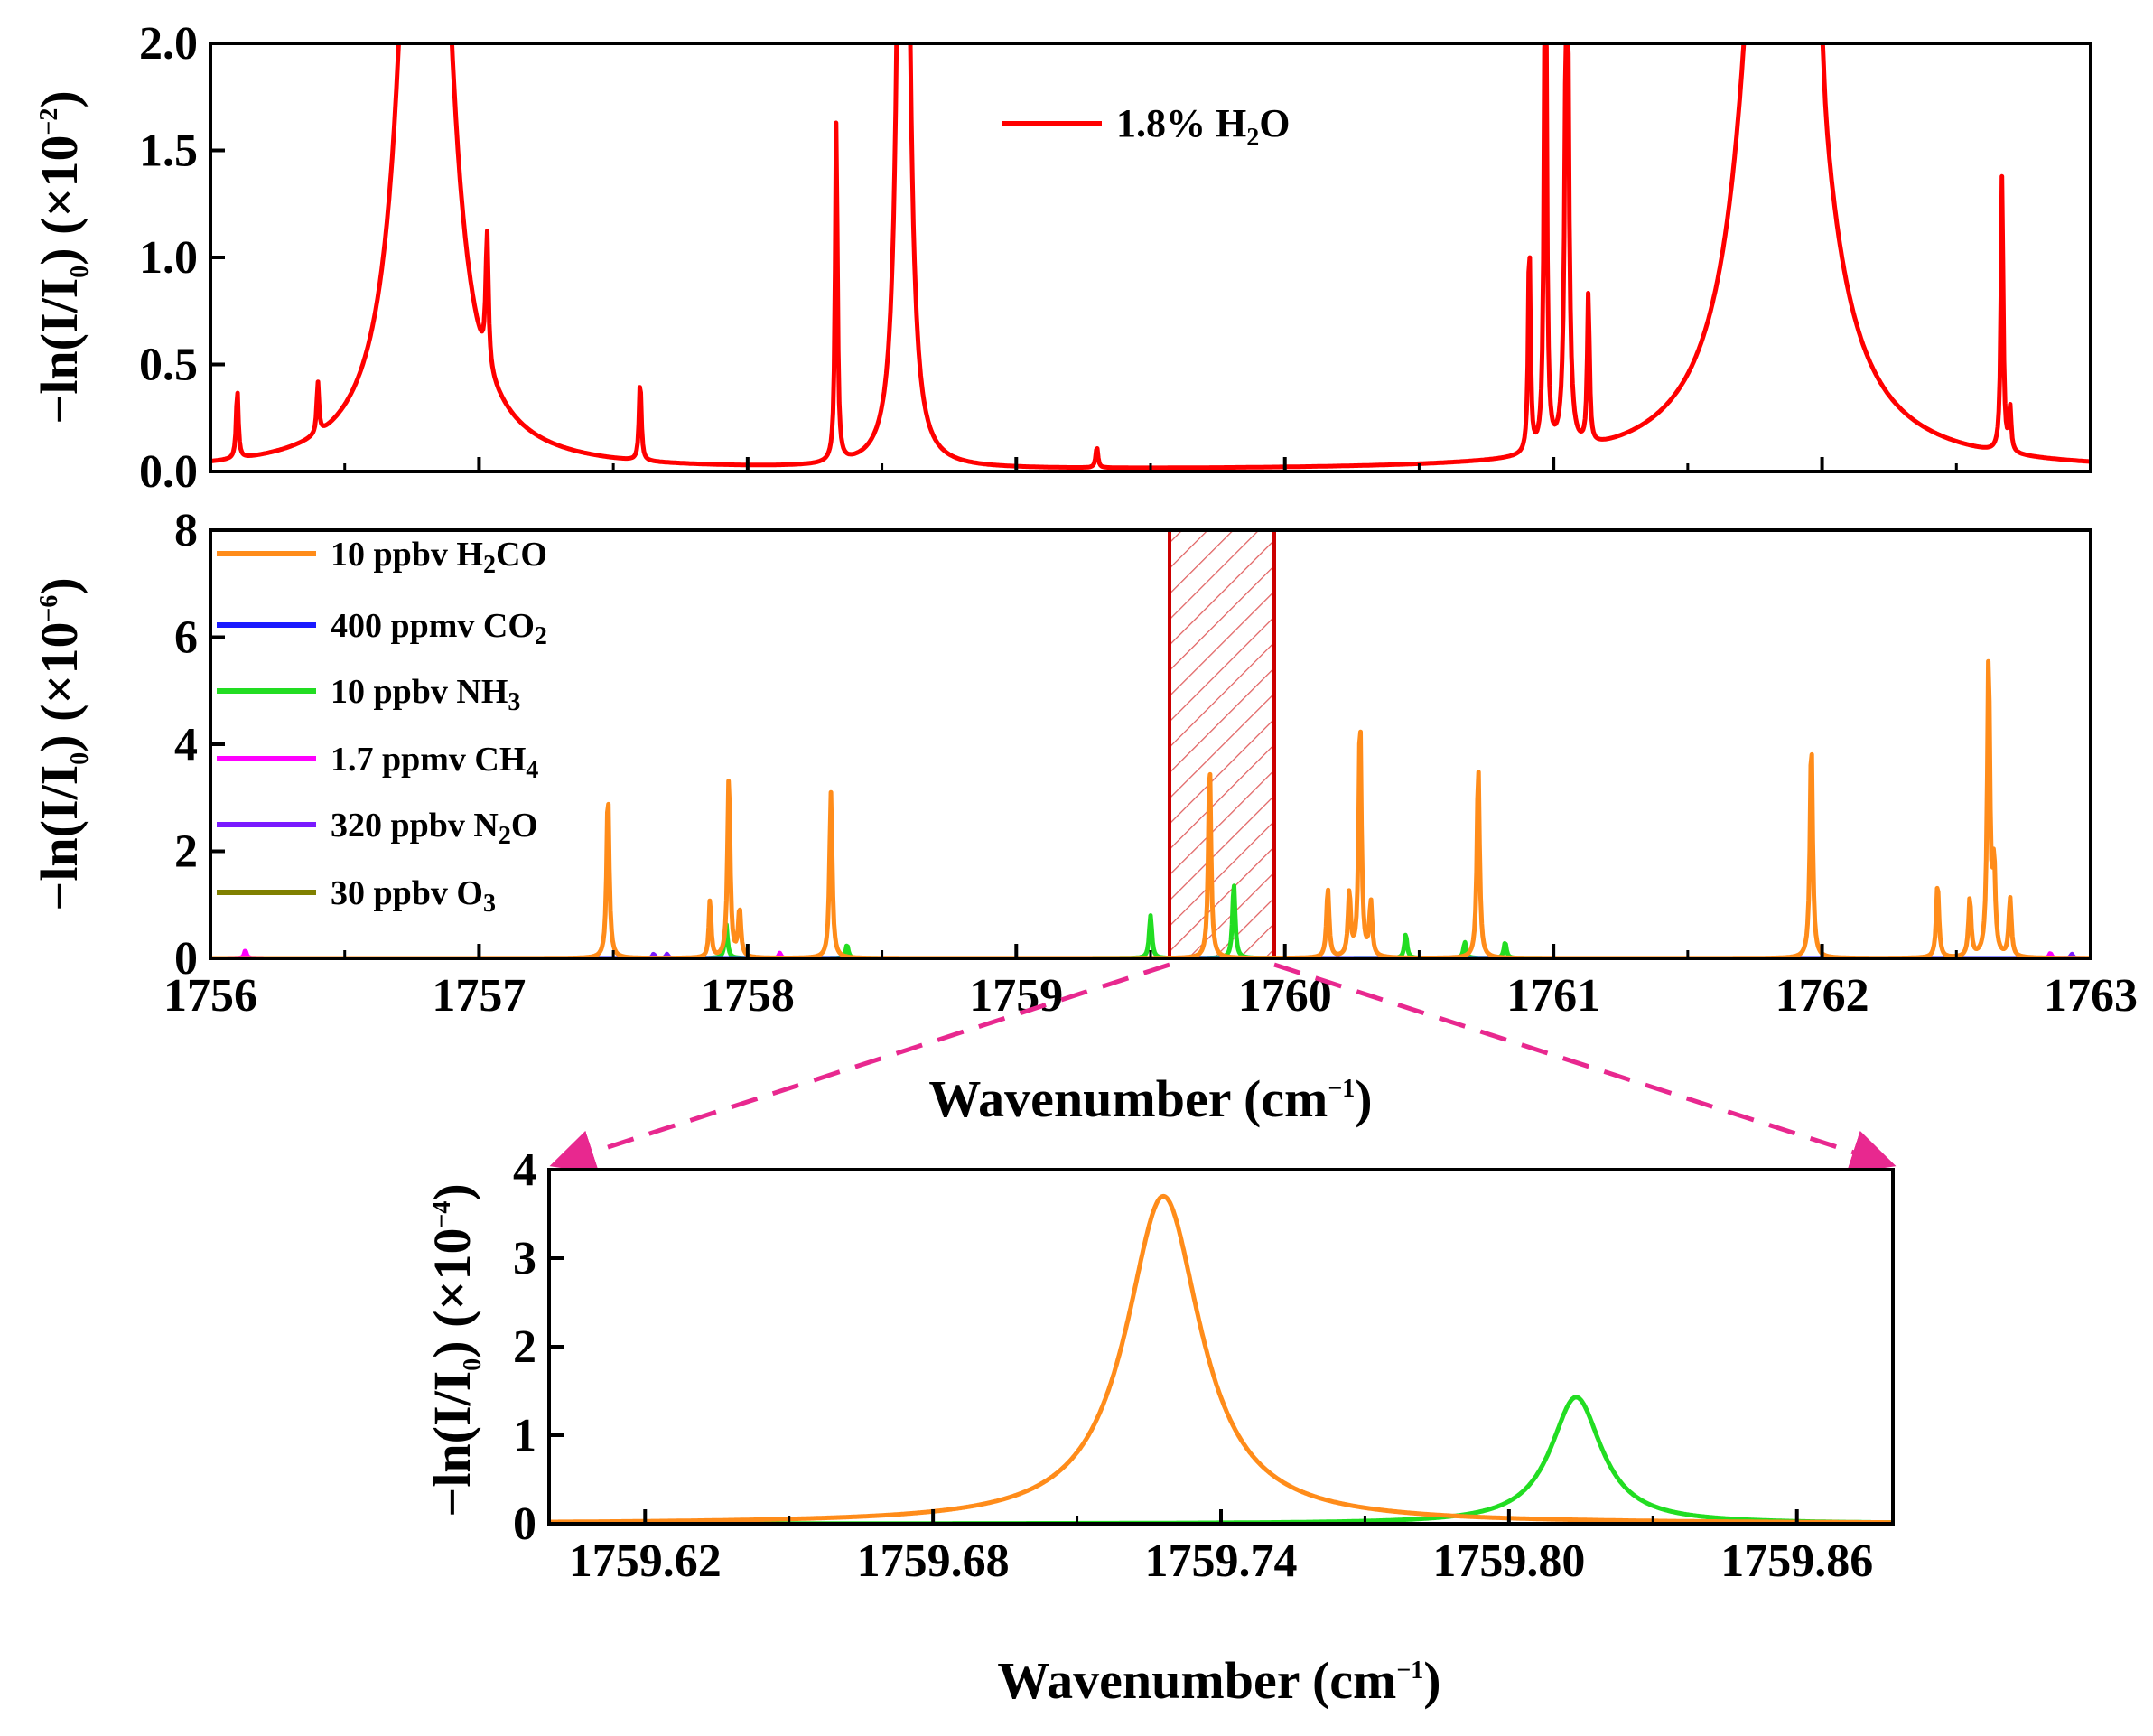 This screenshot has height=1736, width=2153. What do you see at coordinates (1151, 996) in the screenshot?
I see `middle-xtick-labels: 1756 1757 1758 1759 1760 1761 1762 1763` at bounding box center [1151, 996].